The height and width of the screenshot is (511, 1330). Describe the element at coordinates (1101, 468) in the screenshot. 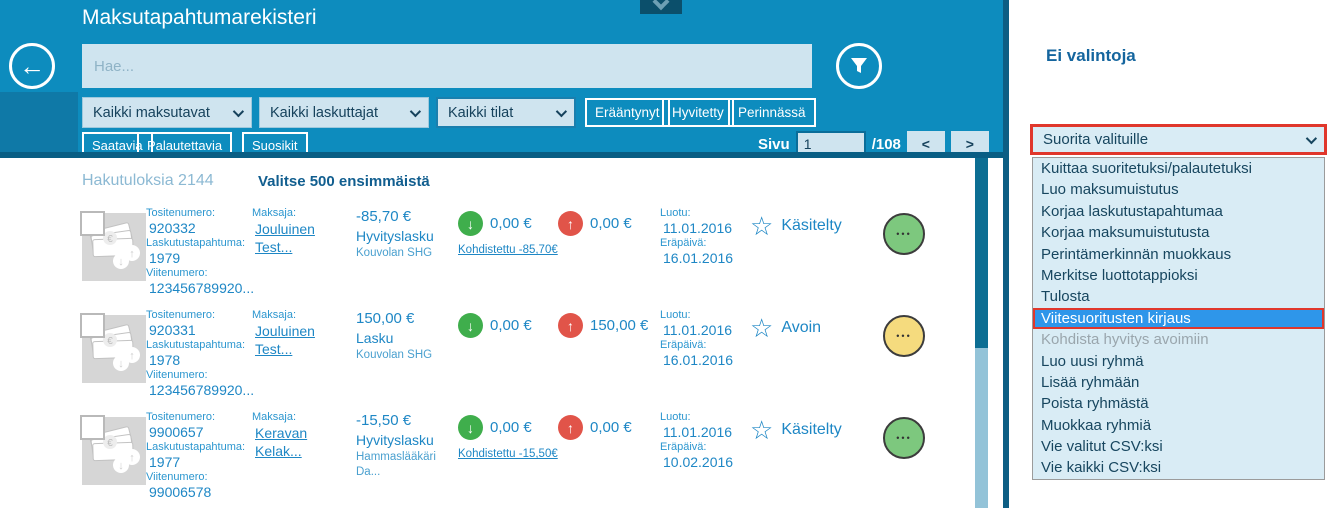

I see `action-option: Vie kaikki CSV:ksi` at that location.